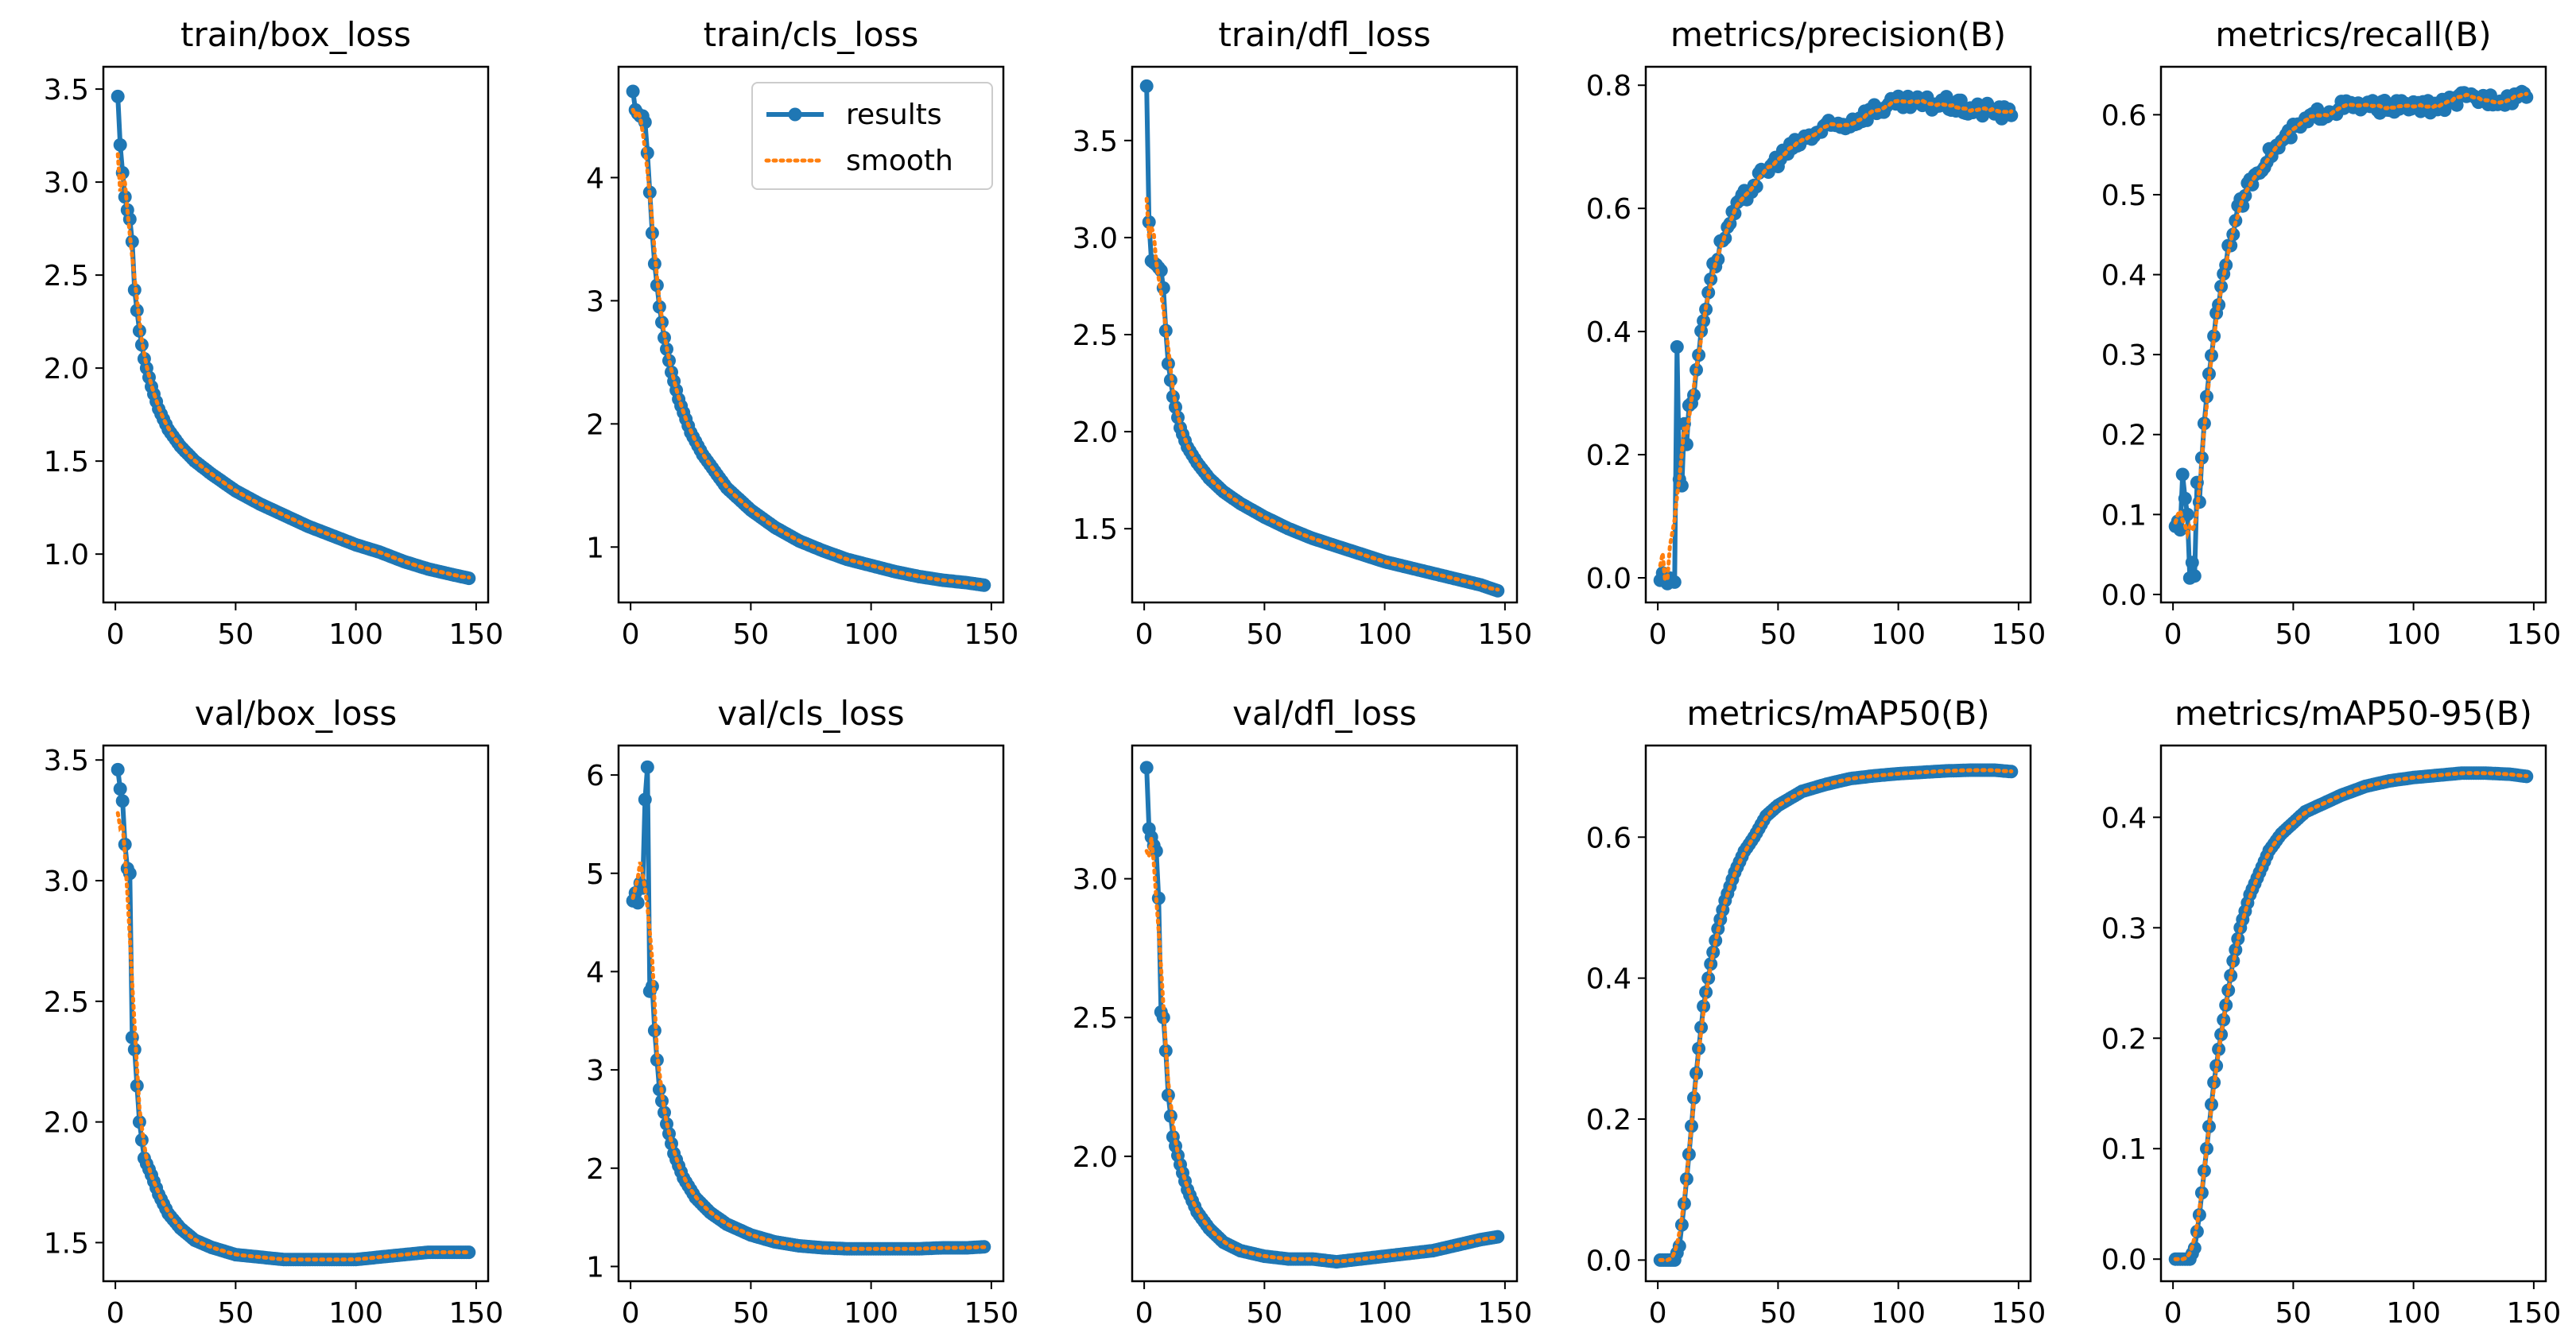  I want to click on chart-title: metrics/mAP50(B), so click(1838, 713).